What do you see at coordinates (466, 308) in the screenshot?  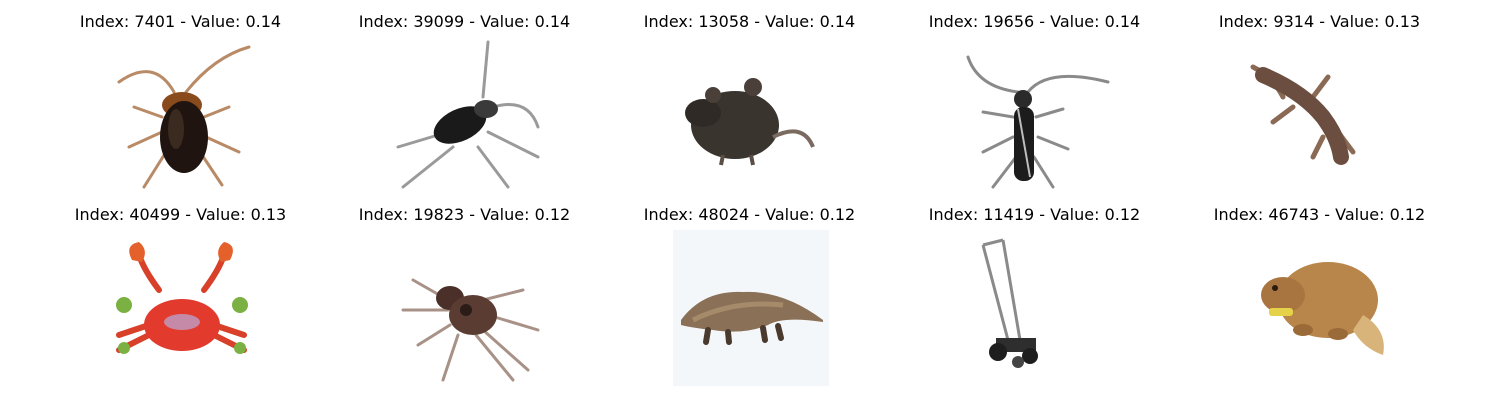 I see `spider-image` at bounding box center [466, 308].